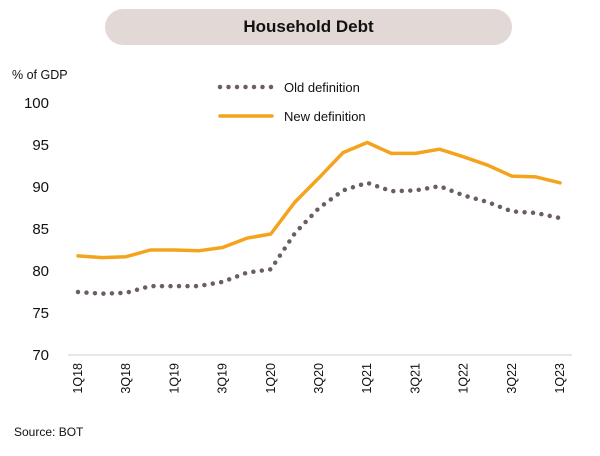  I want to click on y-tick-label: 70, so click(40, 355).